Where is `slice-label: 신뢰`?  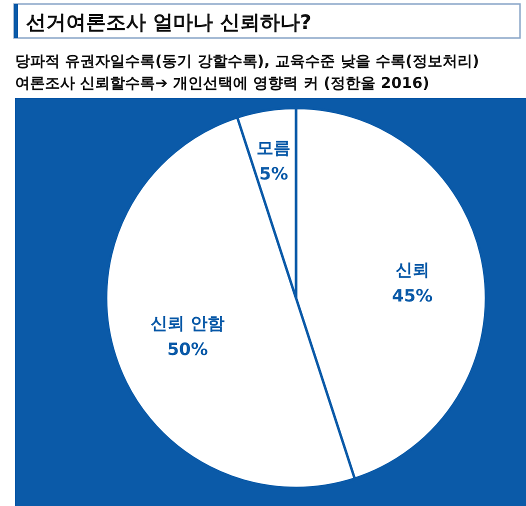
slice-label: 신뢰 is located at coordinates (412, 270).